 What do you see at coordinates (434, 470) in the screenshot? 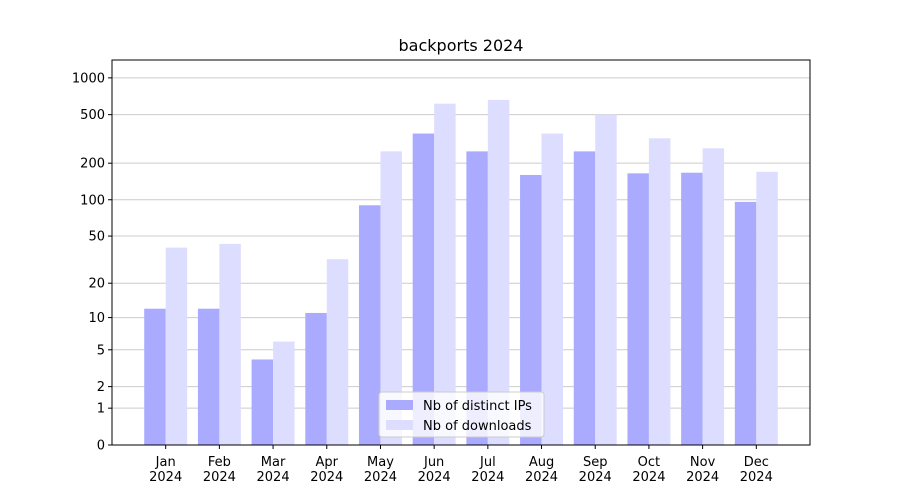
I see `x-tick-label: Jun 2024` at bounding box center [434, 470].